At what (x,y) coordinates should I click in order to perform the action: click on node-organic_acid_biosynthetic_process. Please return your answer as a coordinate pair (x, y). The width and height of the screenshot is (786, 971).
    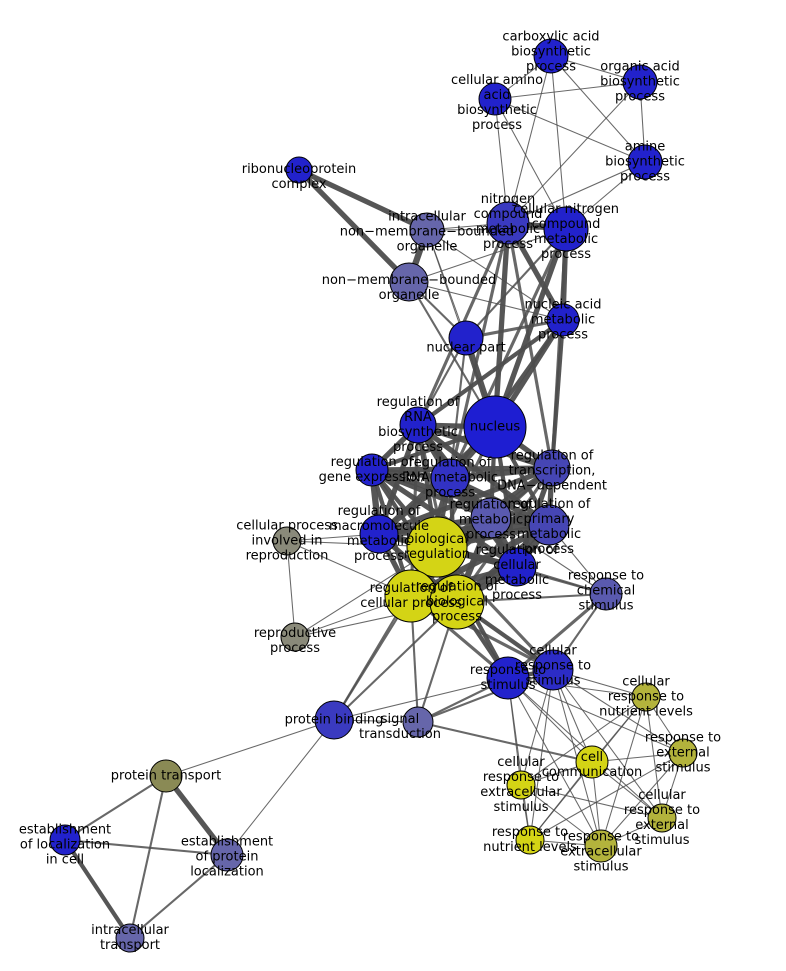
    Looking at the image, I should click on (640, 82).